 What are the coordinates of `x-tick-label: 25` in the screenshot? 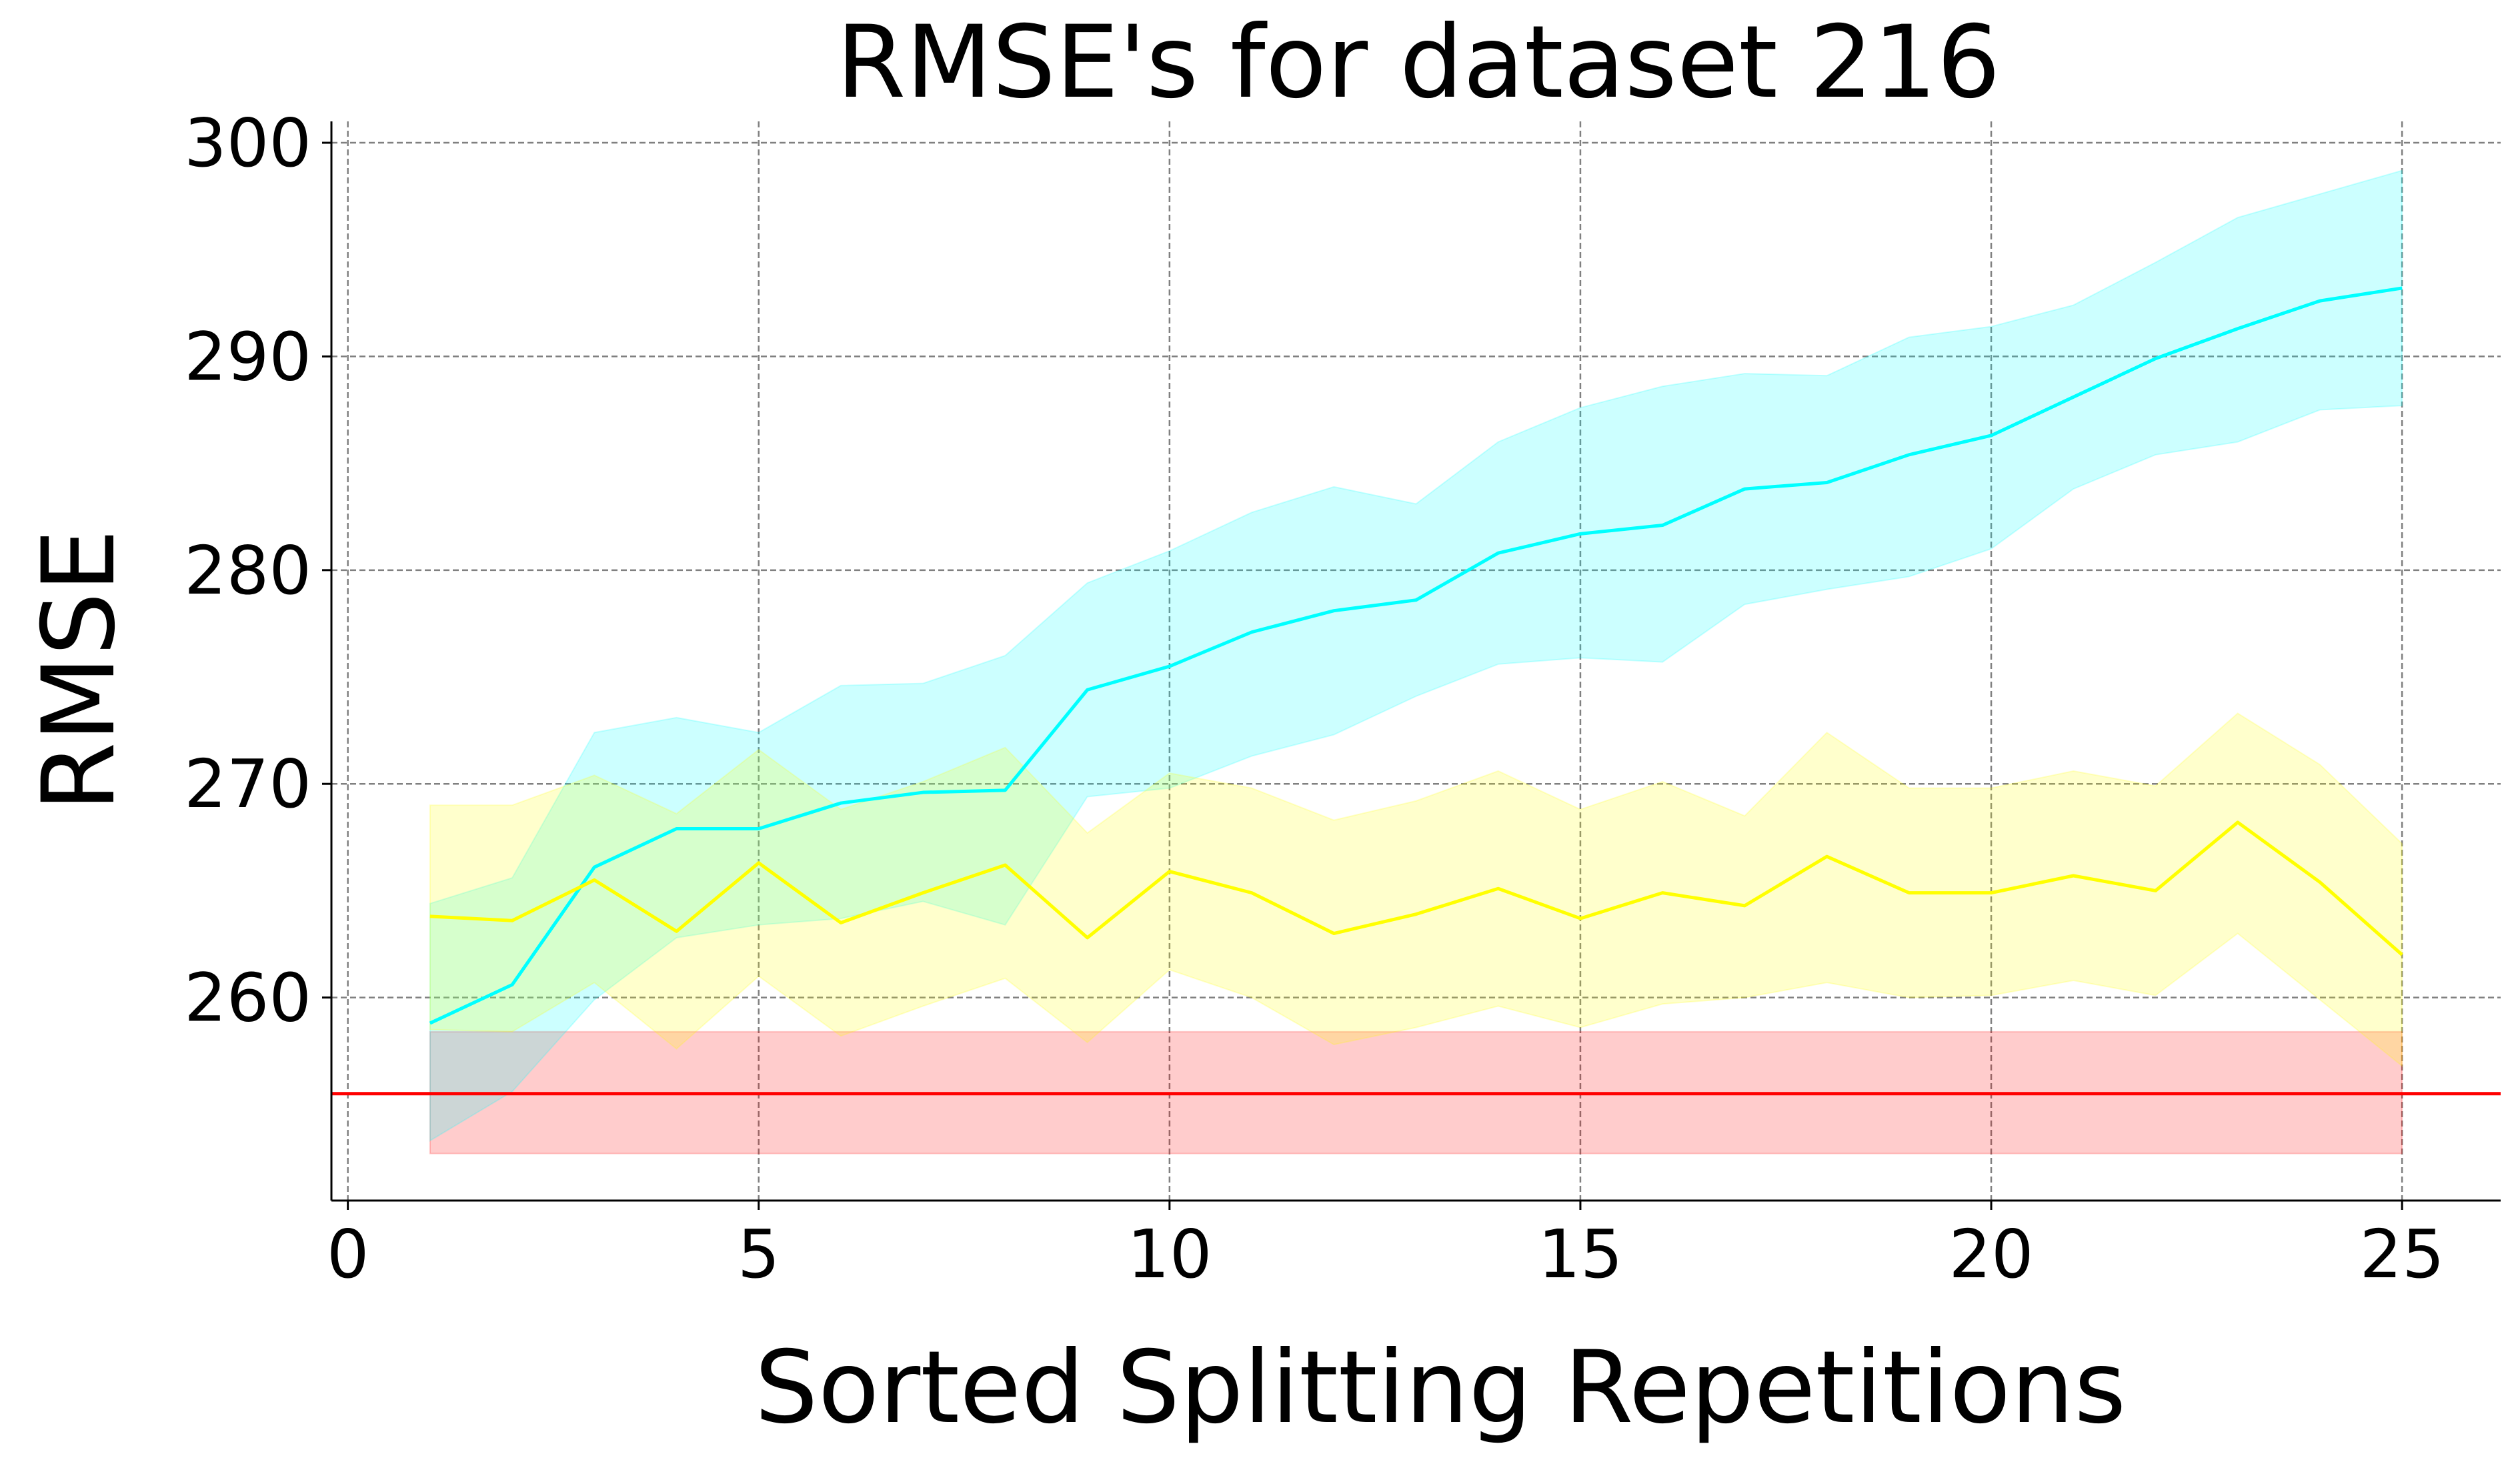 It's located at (2402, 1254).